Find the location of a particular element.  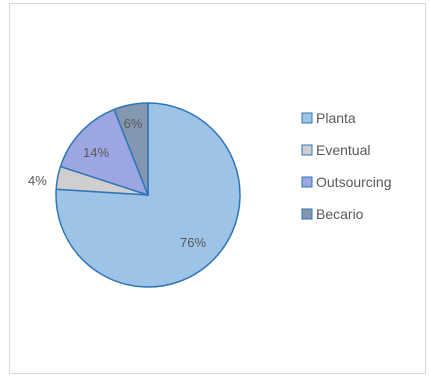

legend-label-outsourcing: Outsourcing is located at coordinates (353, 182).